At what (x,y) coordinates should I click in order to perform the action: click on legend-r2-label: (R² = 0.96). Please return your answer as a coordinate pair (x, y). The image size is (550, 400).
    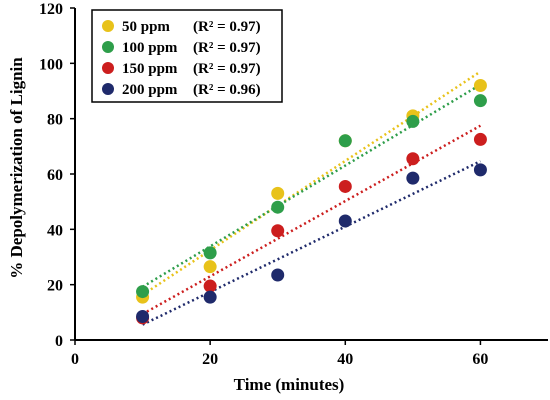
    Looking at the image, I should click on (227, 90).